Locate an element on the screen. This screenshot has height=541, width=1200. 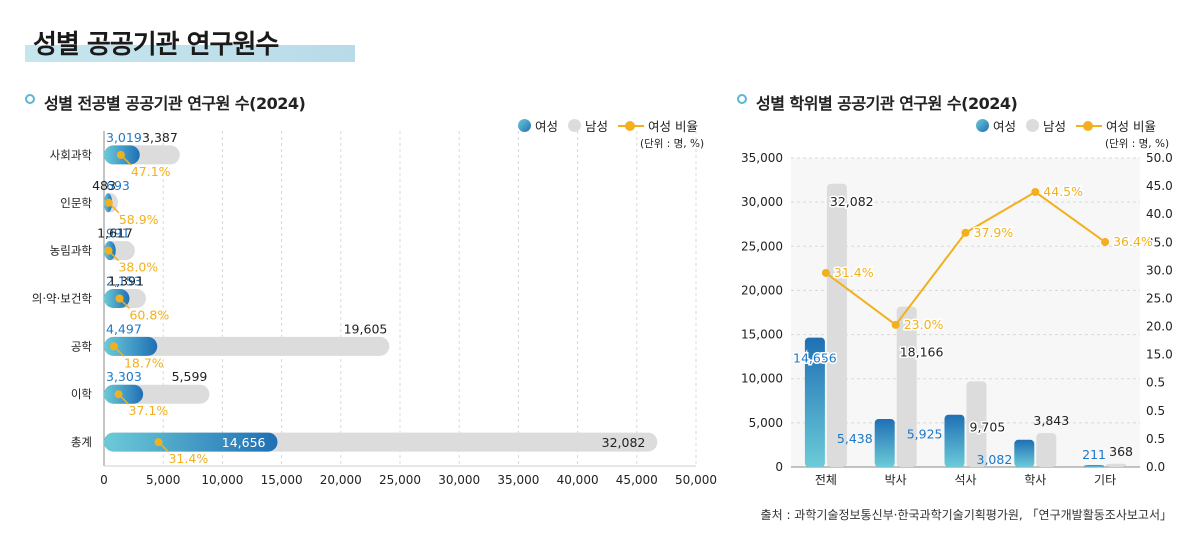
left-chart-title: 성별 전공별 공공기관 연구원 수(2024) is located at coordinates (175, 103).